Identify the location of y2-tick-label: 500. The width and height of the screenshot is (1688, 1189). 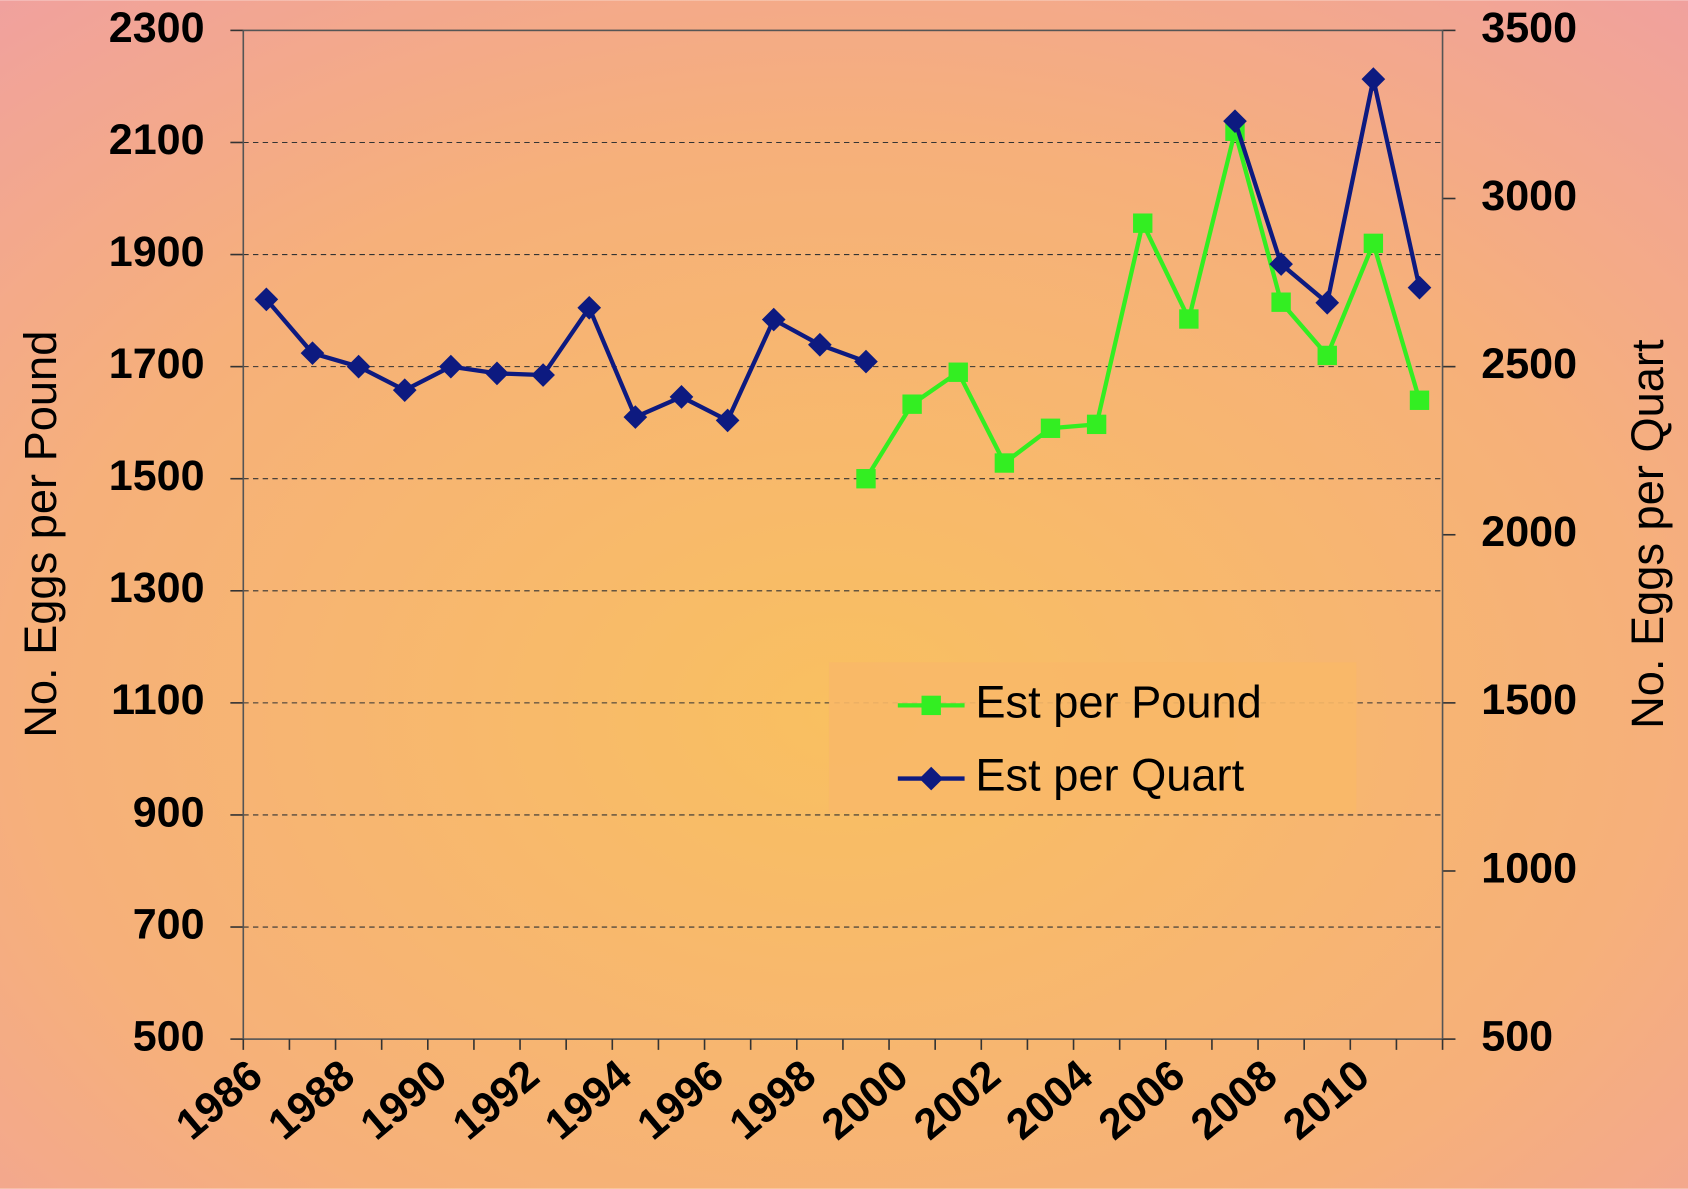
(1517, 1036).